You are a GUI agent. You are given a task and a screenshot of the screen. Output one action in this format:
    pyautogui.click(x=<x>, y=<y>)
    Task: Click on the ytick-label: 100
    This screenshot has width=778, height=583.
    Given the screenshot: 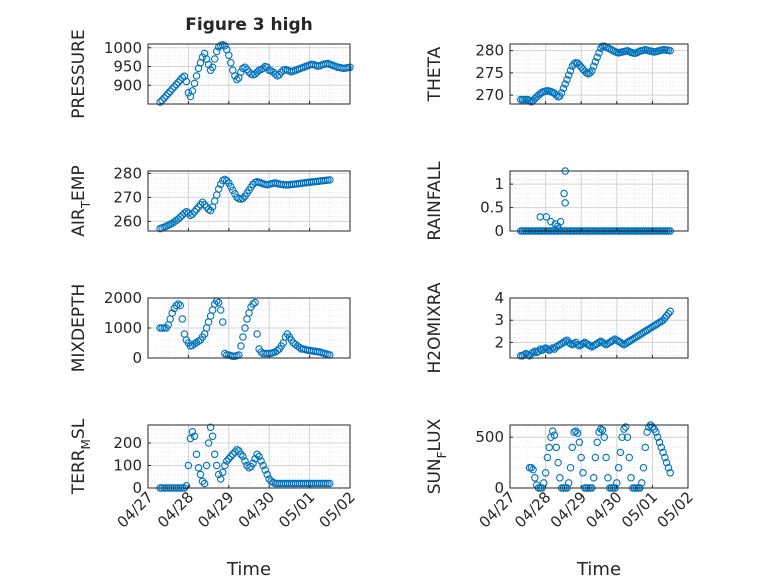 What is the action you would take?
    pyautogui.click(x=127, y=466)
    